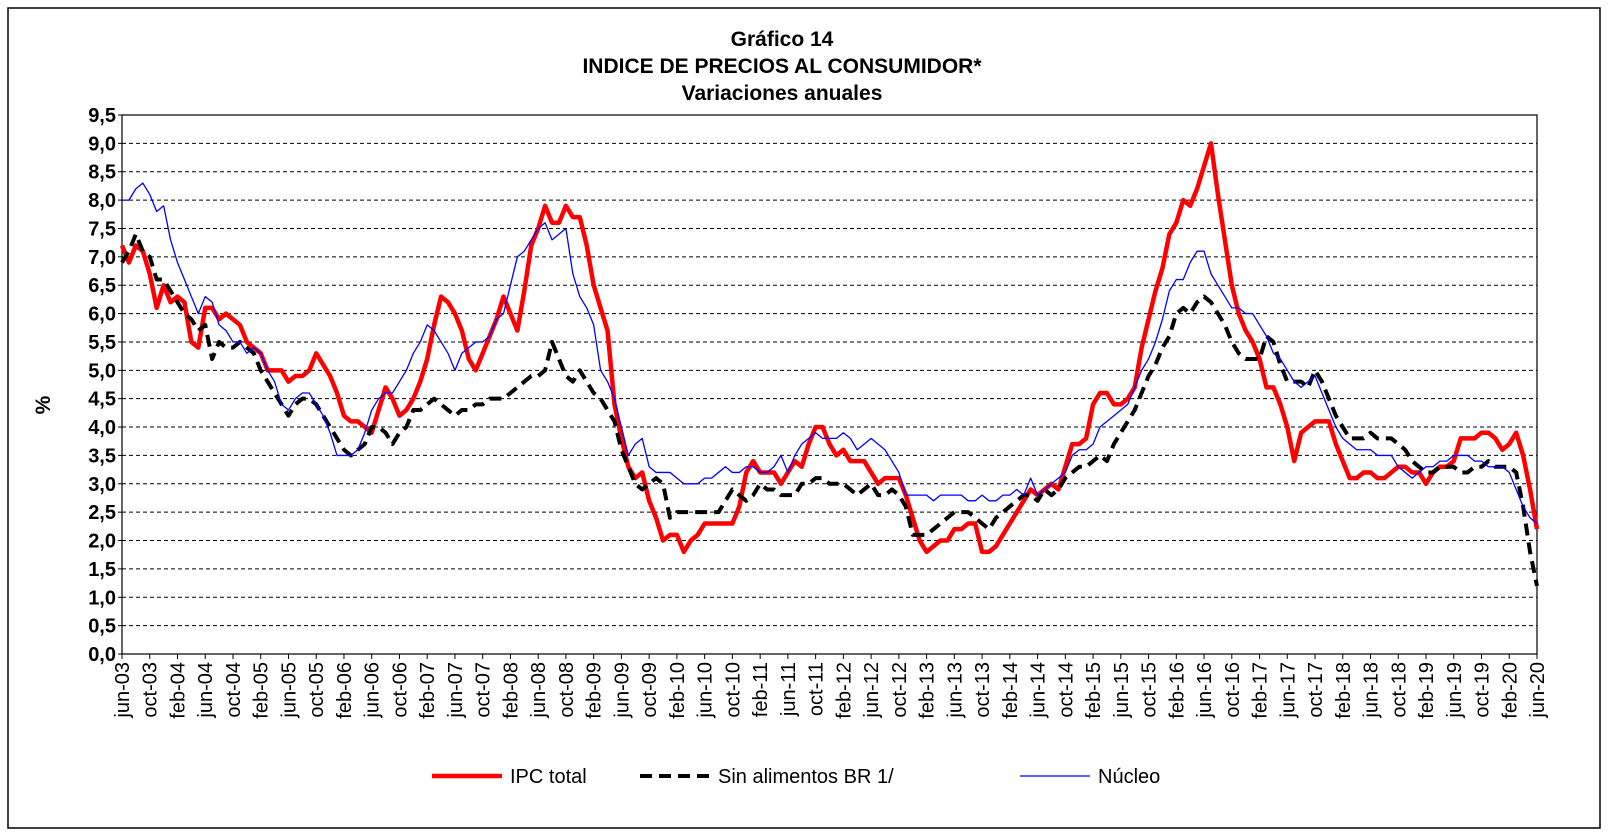 The height and width of the screenshot is (836, 1609). I want to click on x-tick-label: oct-07, so click(484, 690).